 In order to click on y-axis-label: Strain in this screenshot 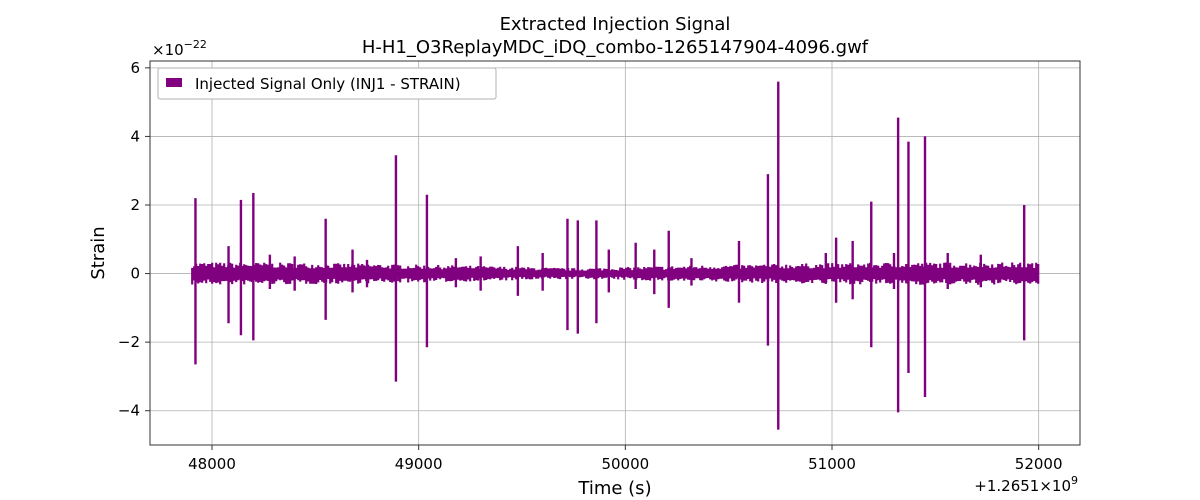, I will do `click(98, 252)`.